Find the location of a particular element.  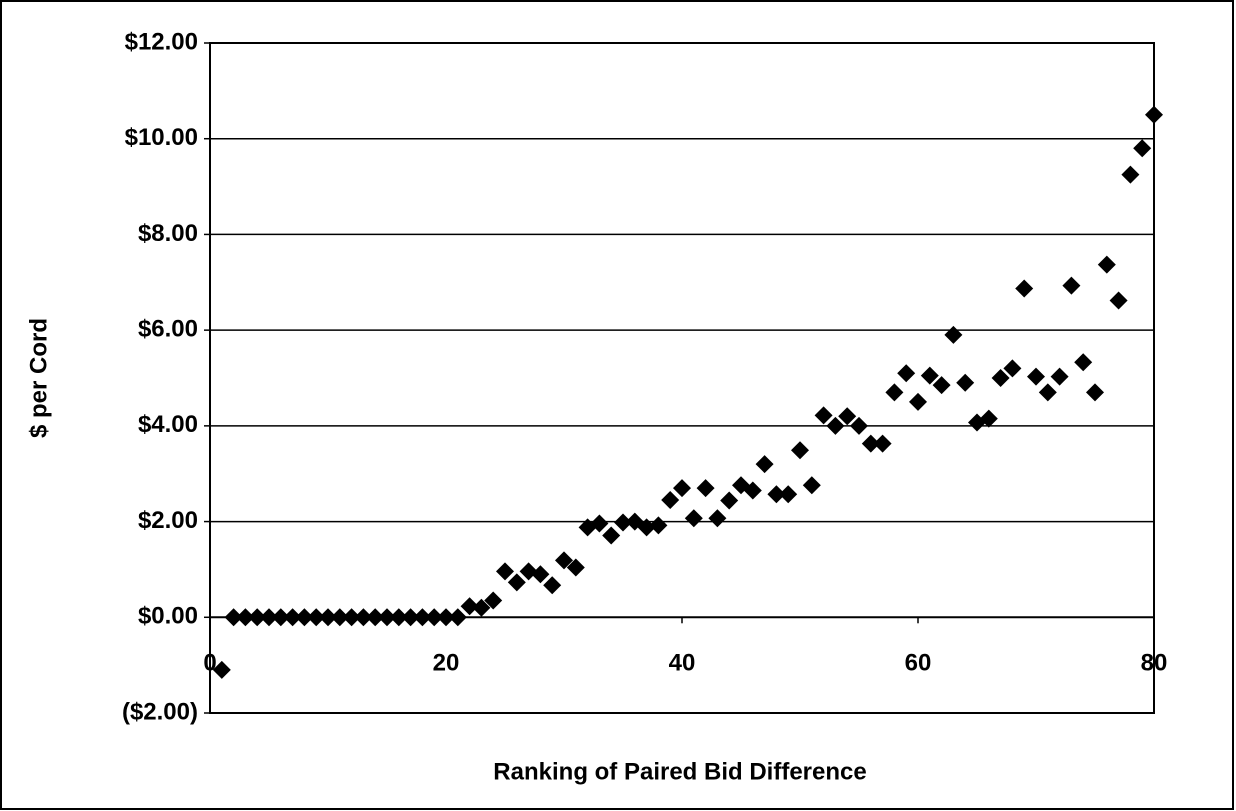

y-tick-label: $2.00 is located at coordinates (168, 520).